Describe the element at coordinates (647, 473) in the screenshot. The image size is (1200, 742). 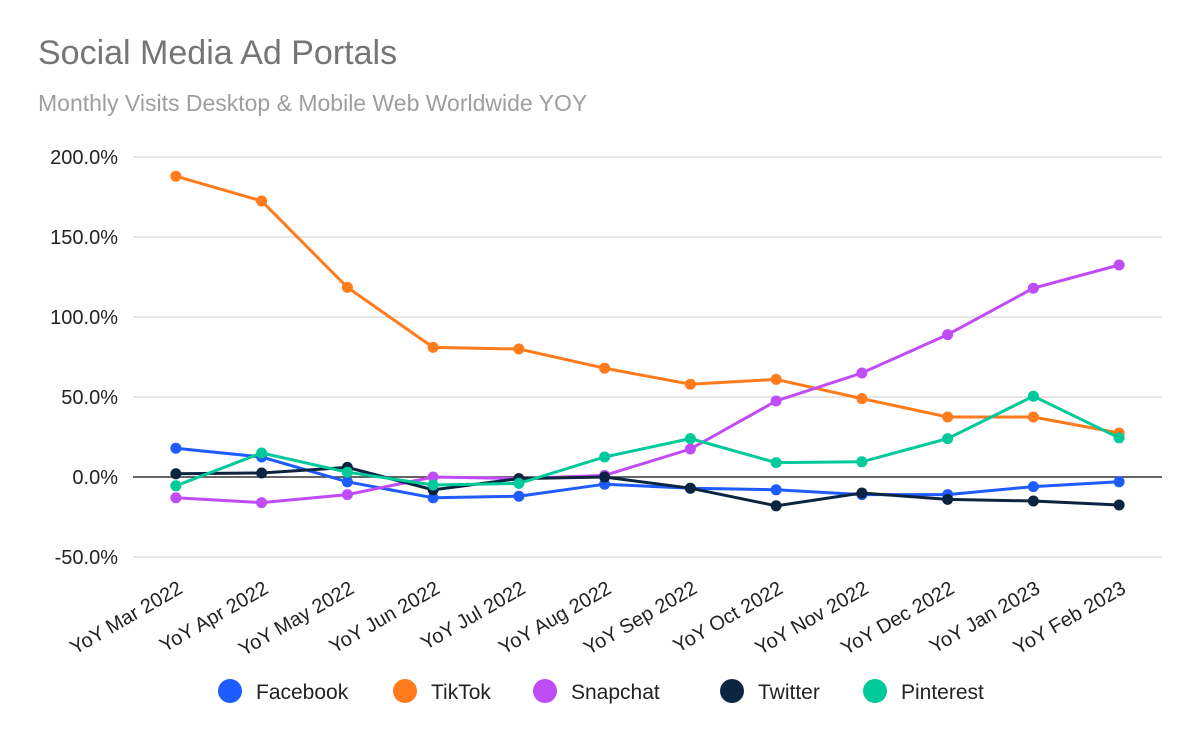
I see `series-line-facebook` at that location.